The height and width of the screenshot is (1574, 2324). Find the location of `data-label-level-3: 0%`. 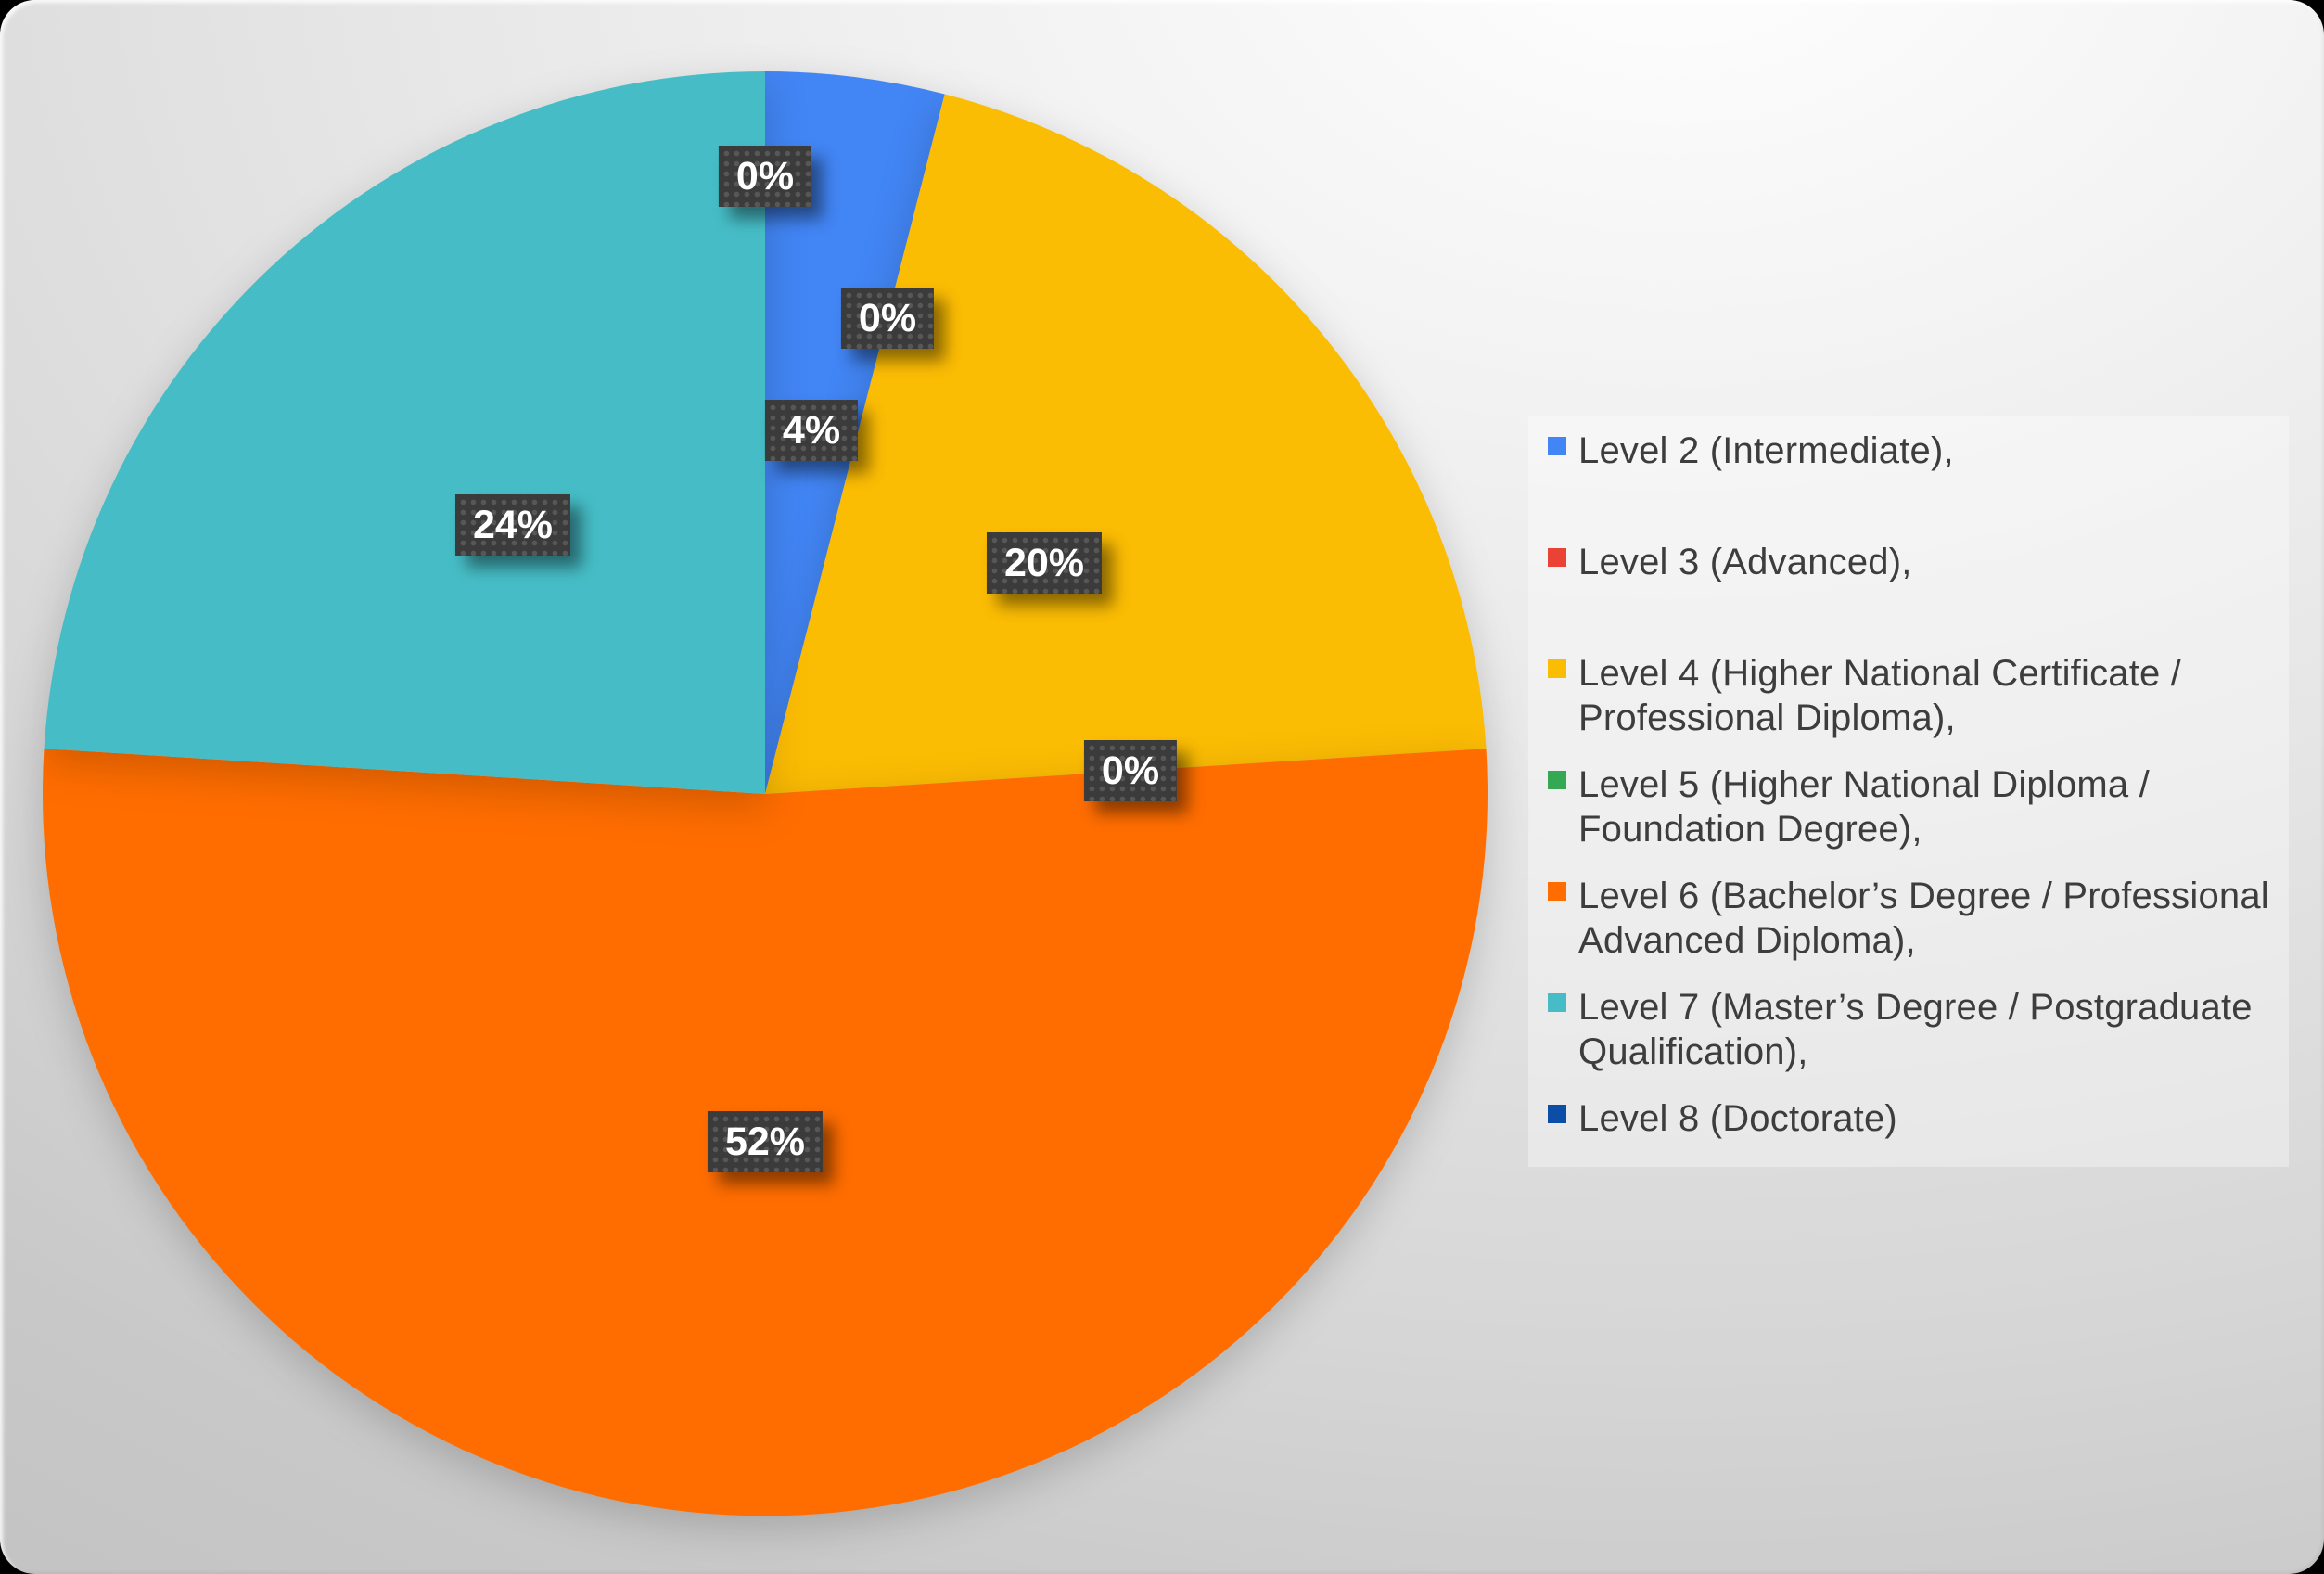

data-label-level-3: 0% is located at coordinates (888, 318).